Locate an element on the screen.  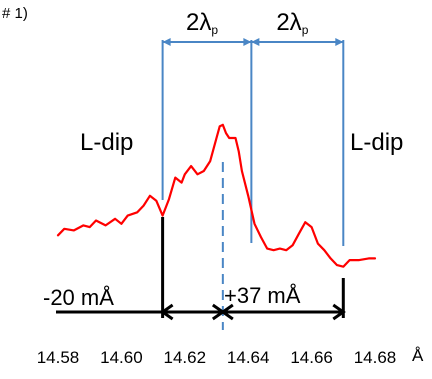
span-label-0: 2λp is located at coordinates (202, 23).